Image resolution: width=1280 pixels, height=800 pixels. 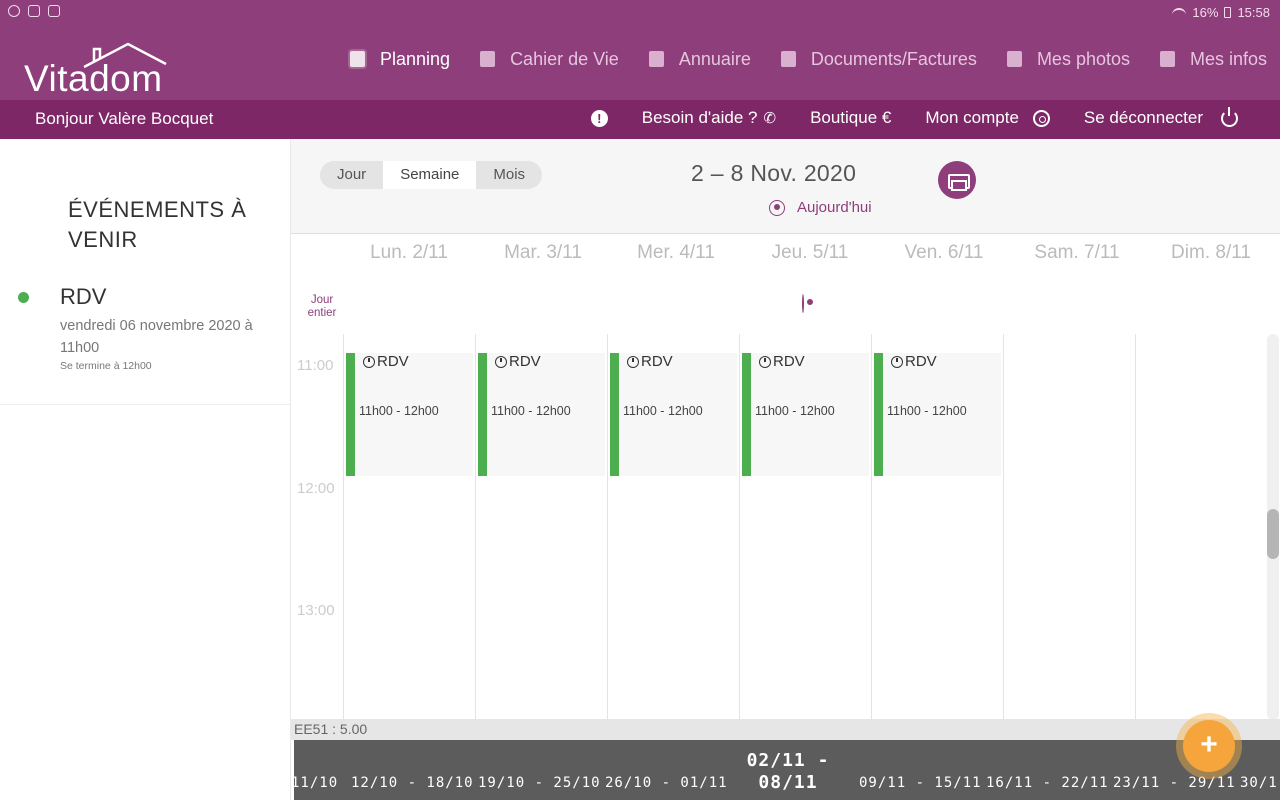 I want to click on account-link: Mon compte, so click(x=987, y=118).